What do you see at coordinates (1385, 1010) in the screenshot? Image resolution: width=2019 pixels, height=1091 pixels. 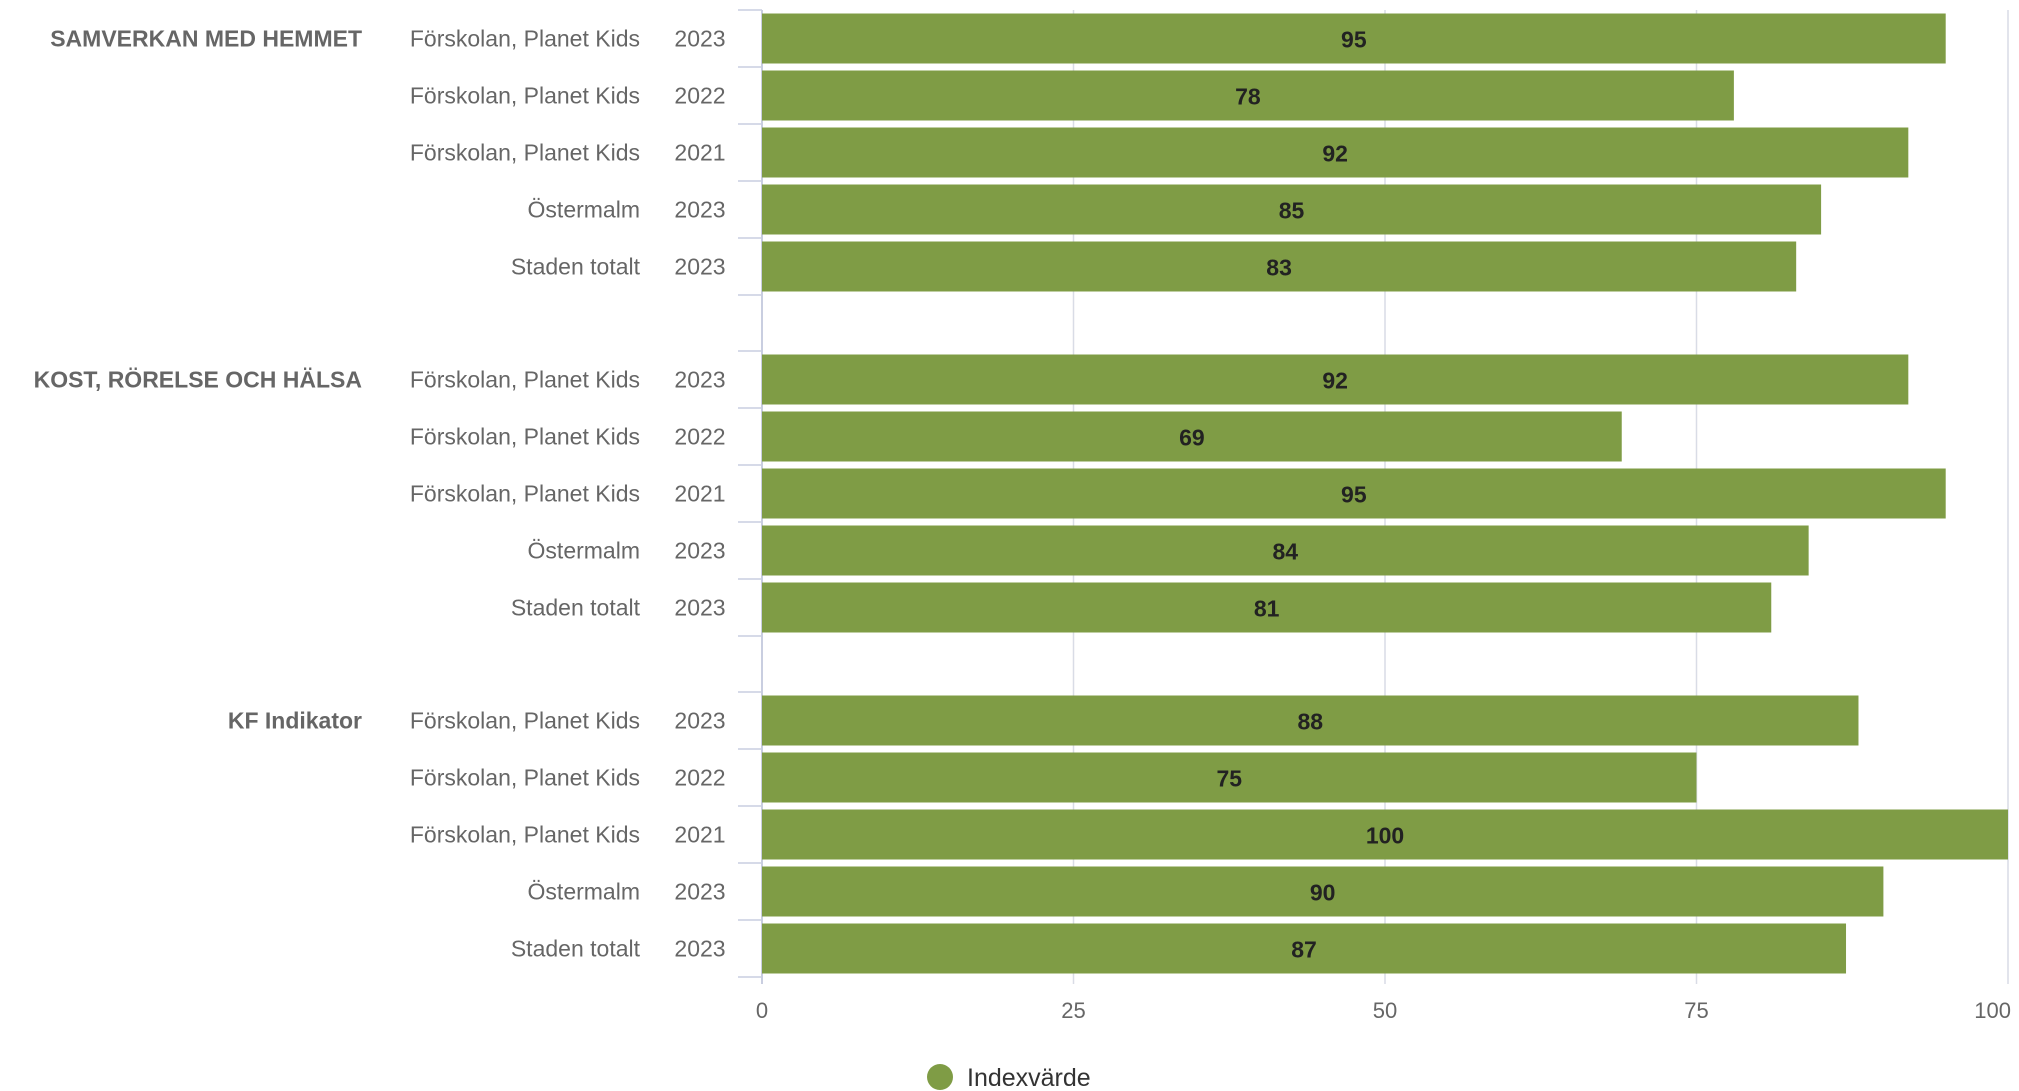 I see `x-tick-label: 50` at bounding box center [1385, 1010].